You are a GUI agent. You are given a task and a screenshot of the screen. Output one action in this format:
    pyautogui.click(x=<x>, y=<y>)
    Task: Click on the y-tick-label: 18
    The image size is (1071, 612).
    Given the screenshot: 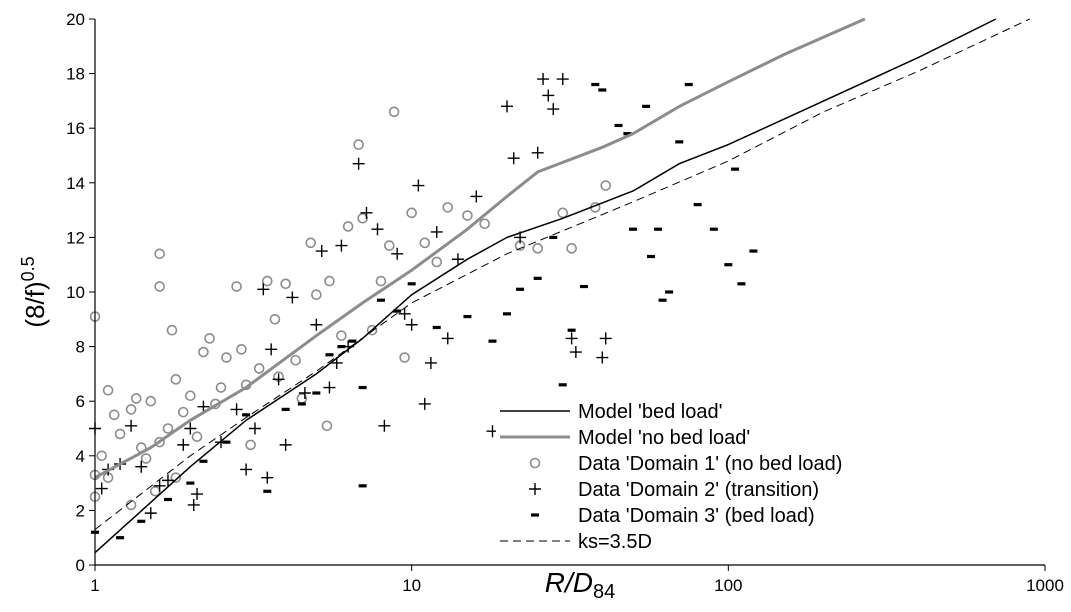 What is the action you would take?
    pyautogui.click(x=75, y=74)
    